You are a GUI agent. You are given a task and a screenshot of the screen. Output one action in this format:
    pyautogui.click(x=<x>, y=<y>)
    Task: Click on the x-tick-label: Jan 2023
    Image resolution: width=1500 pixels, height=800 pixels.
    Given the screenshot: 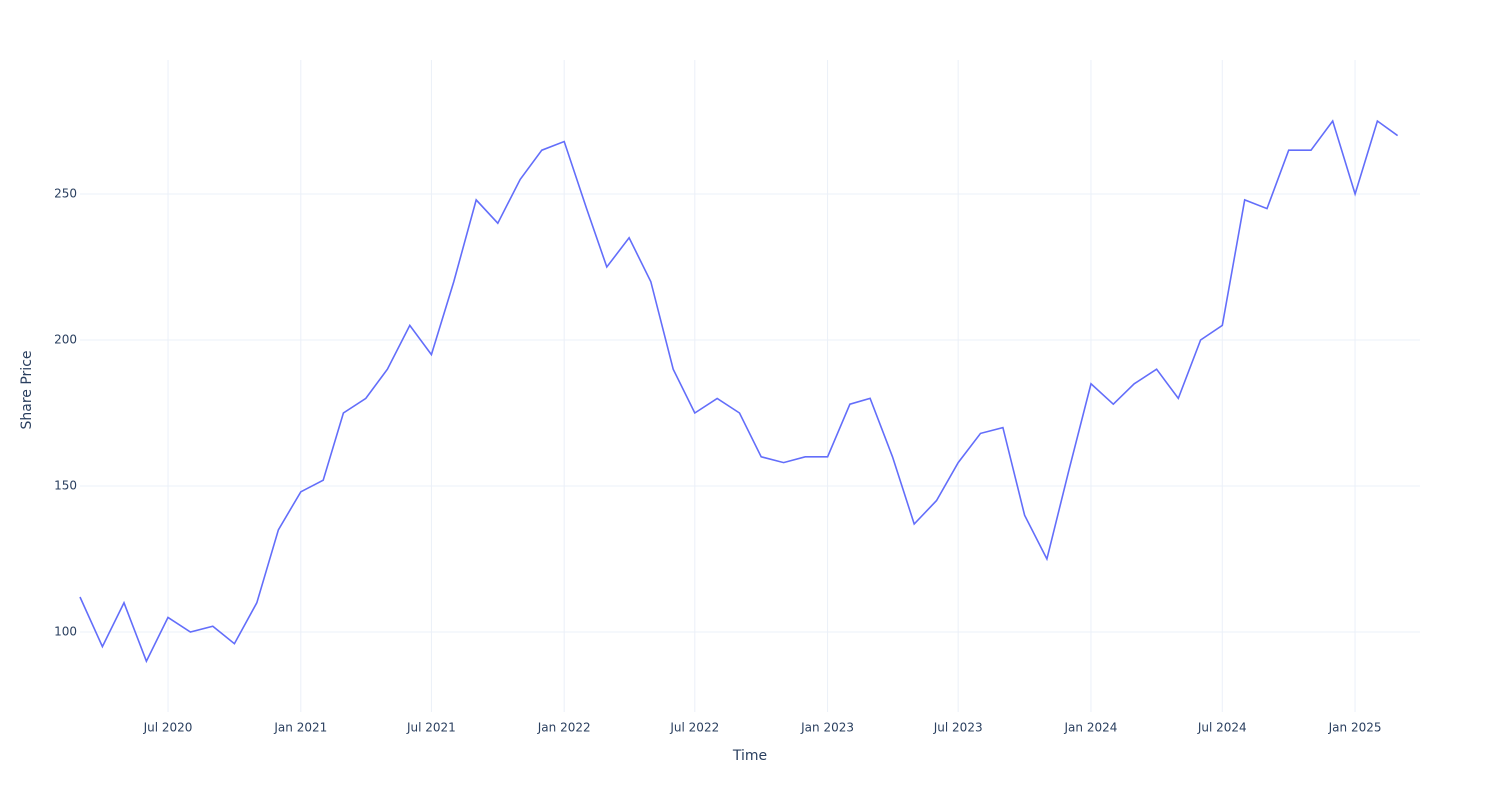 What is the action you would take?
    pyautogui.click(x=827, y=728)
    